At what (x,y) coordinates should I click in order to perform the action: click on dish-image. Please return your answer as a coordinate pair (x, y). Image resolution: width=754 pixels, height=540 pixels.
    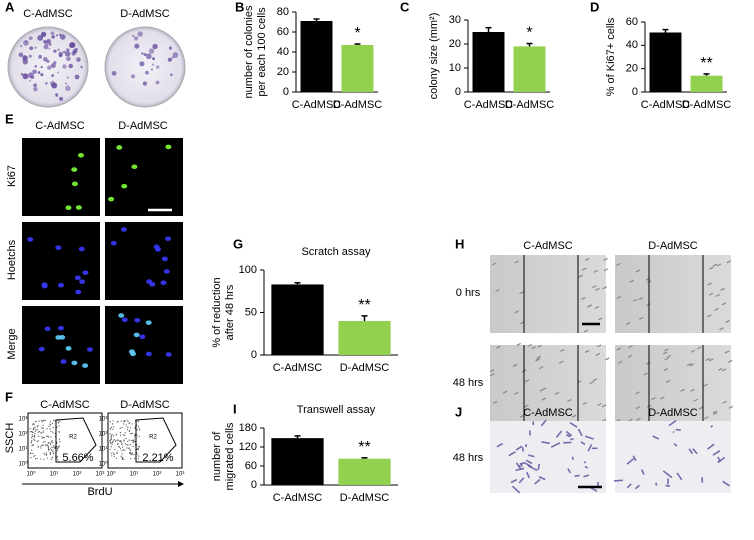
    Looking at the image, I should click on (145, 67).